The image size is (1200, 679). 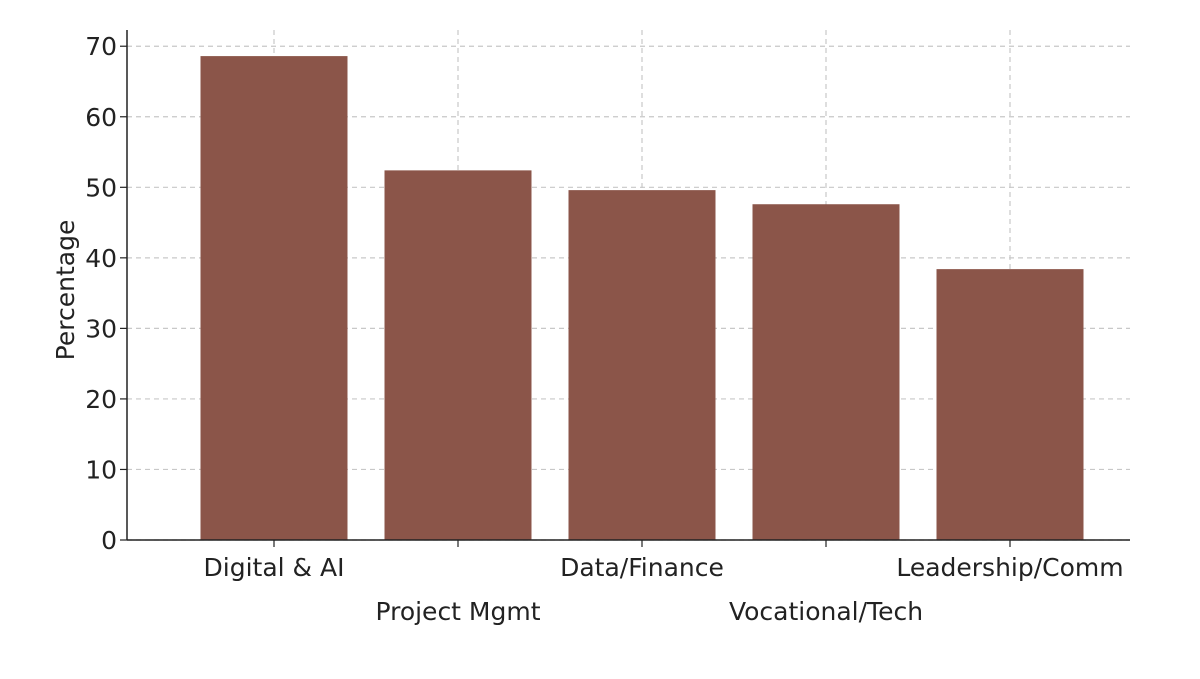 What do you see at coordinates (826, 611) in the screenshot?
I see `x-tick-label: Vocational/Tech` at bounding box center [826, 611].